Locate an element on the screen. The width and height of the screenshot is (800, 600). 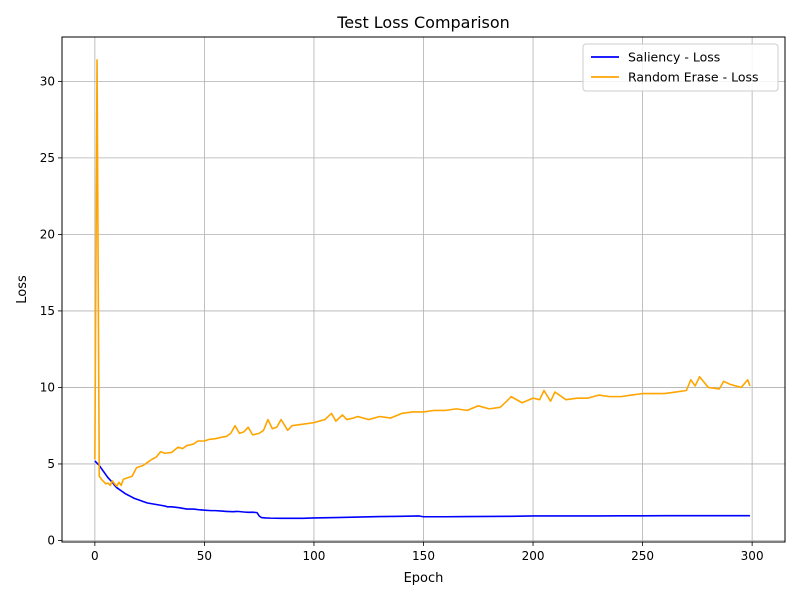
y-tick-label: 30 is located at coordinates (47, 81).